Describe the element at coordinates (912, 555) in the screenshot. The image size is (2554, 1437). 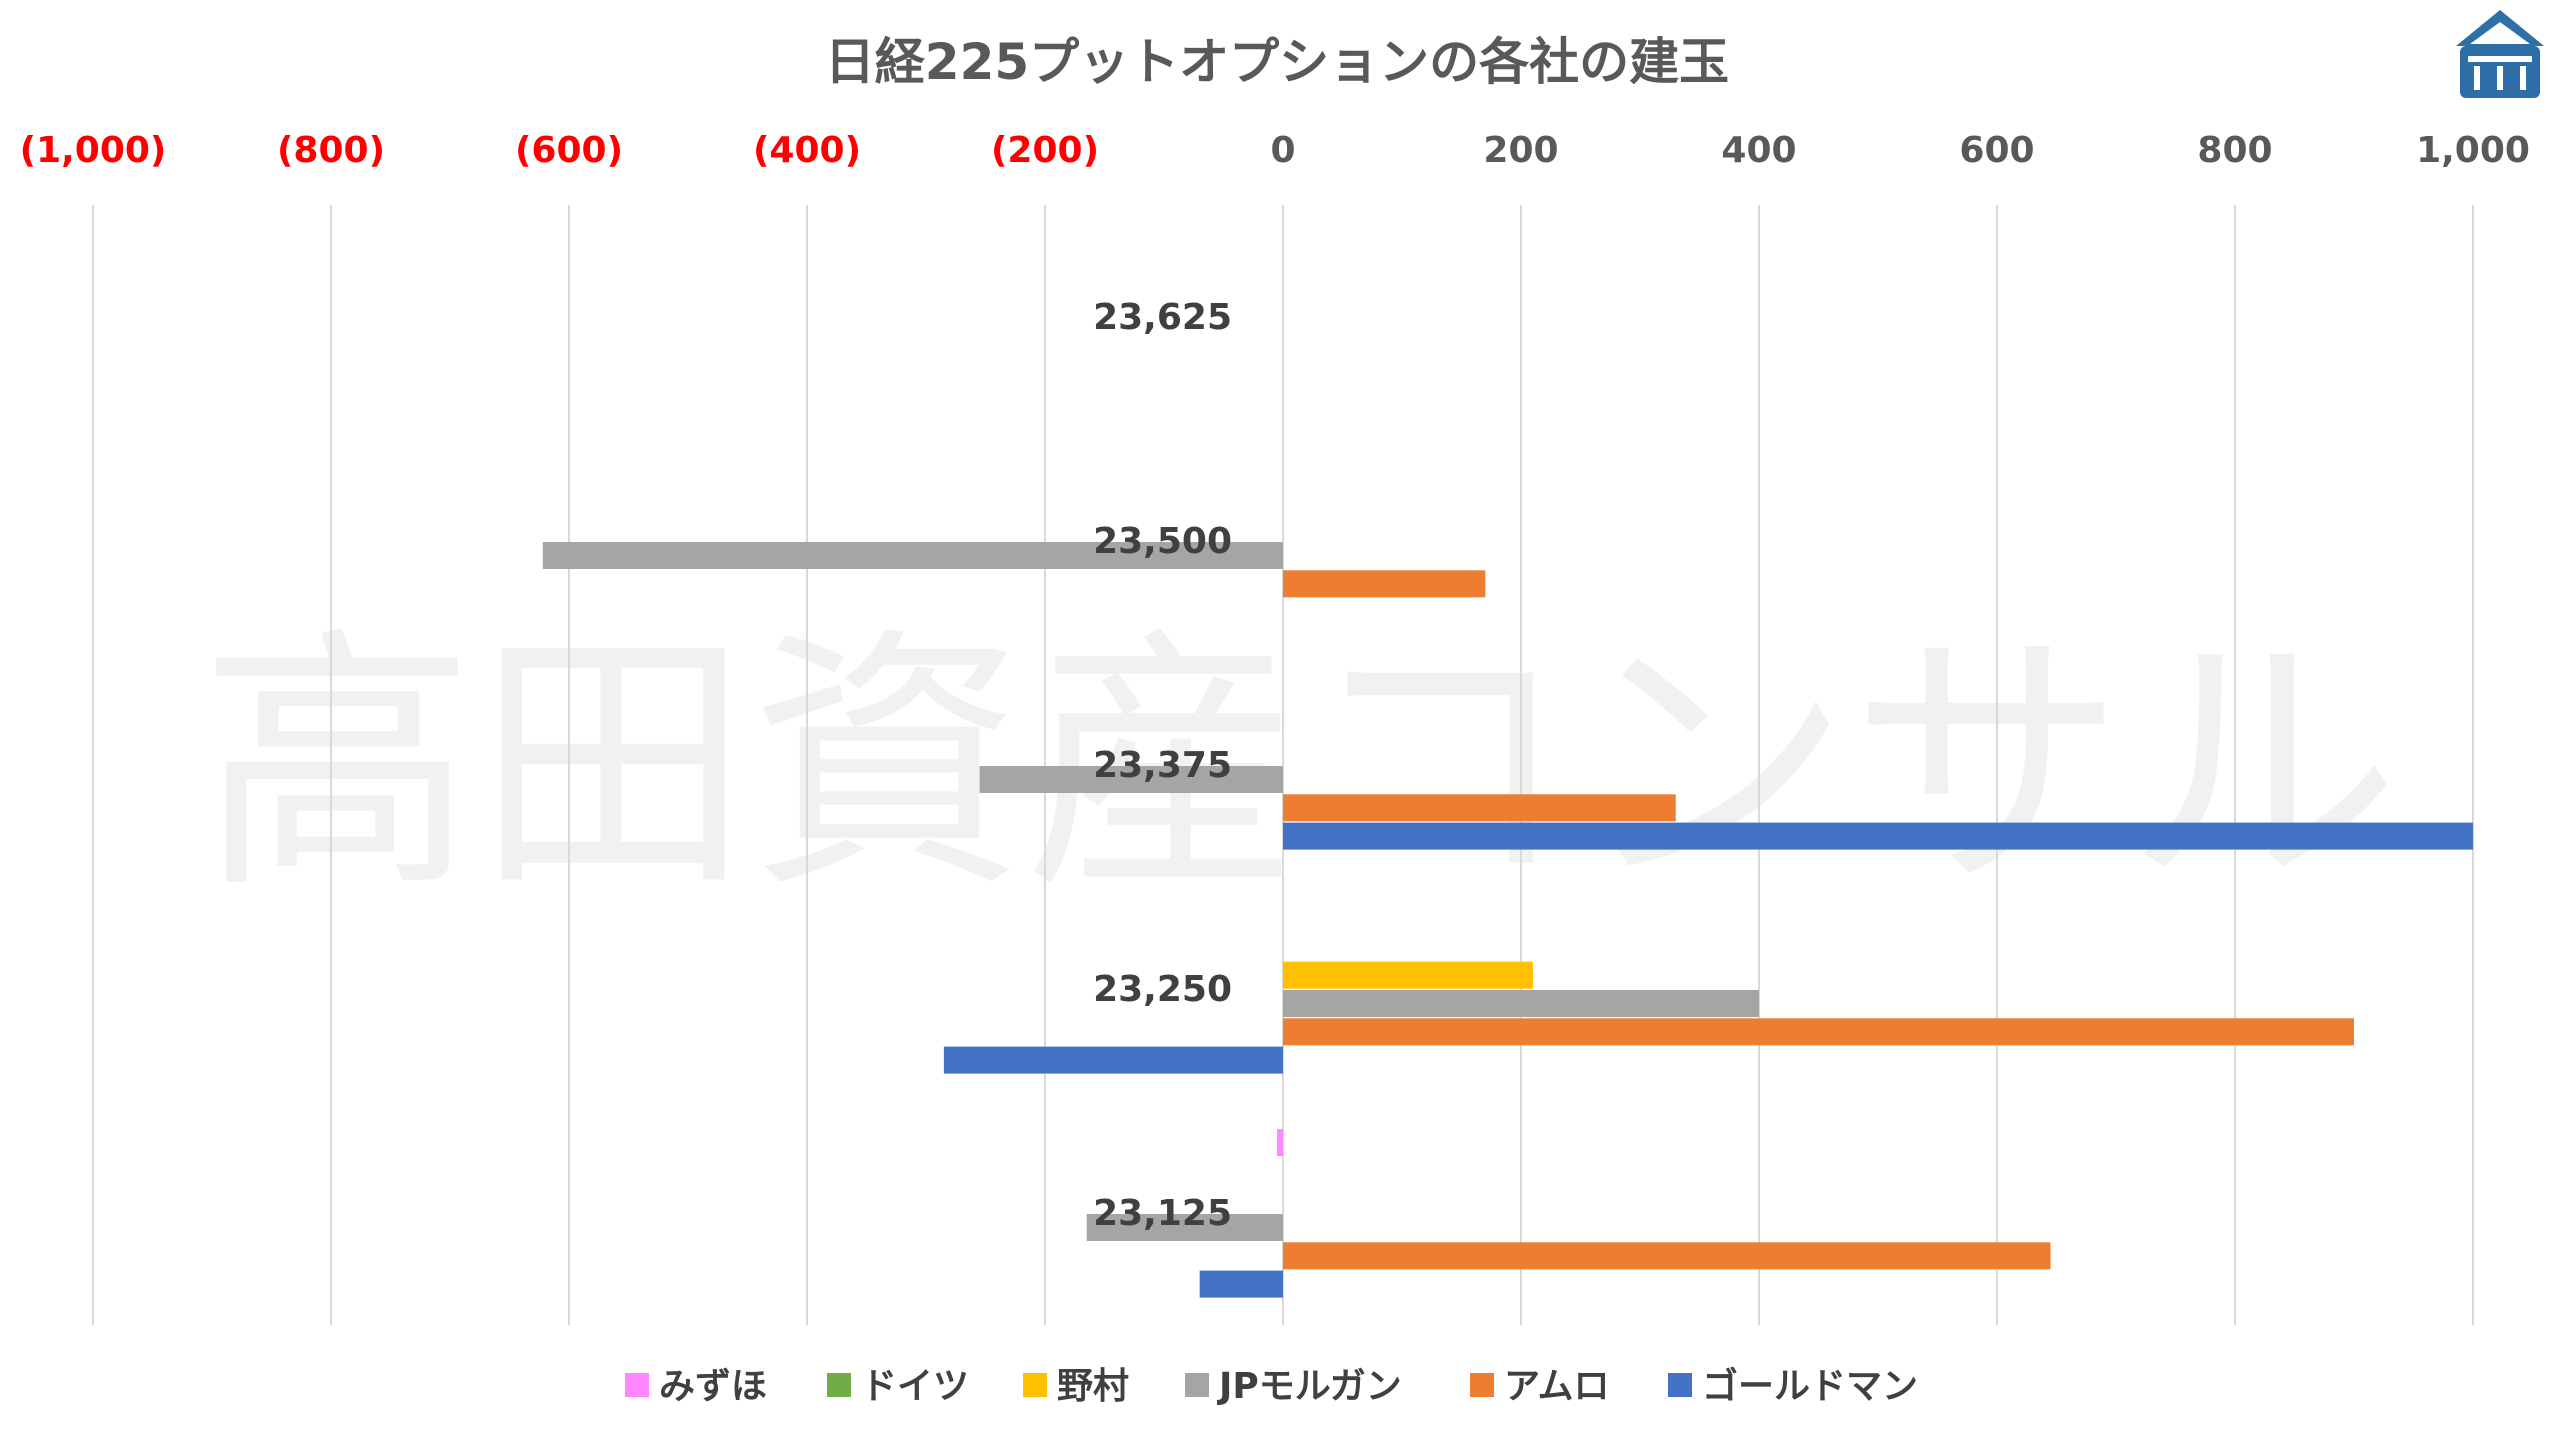
I see `bar-JPモルガン-23,500` at that location.